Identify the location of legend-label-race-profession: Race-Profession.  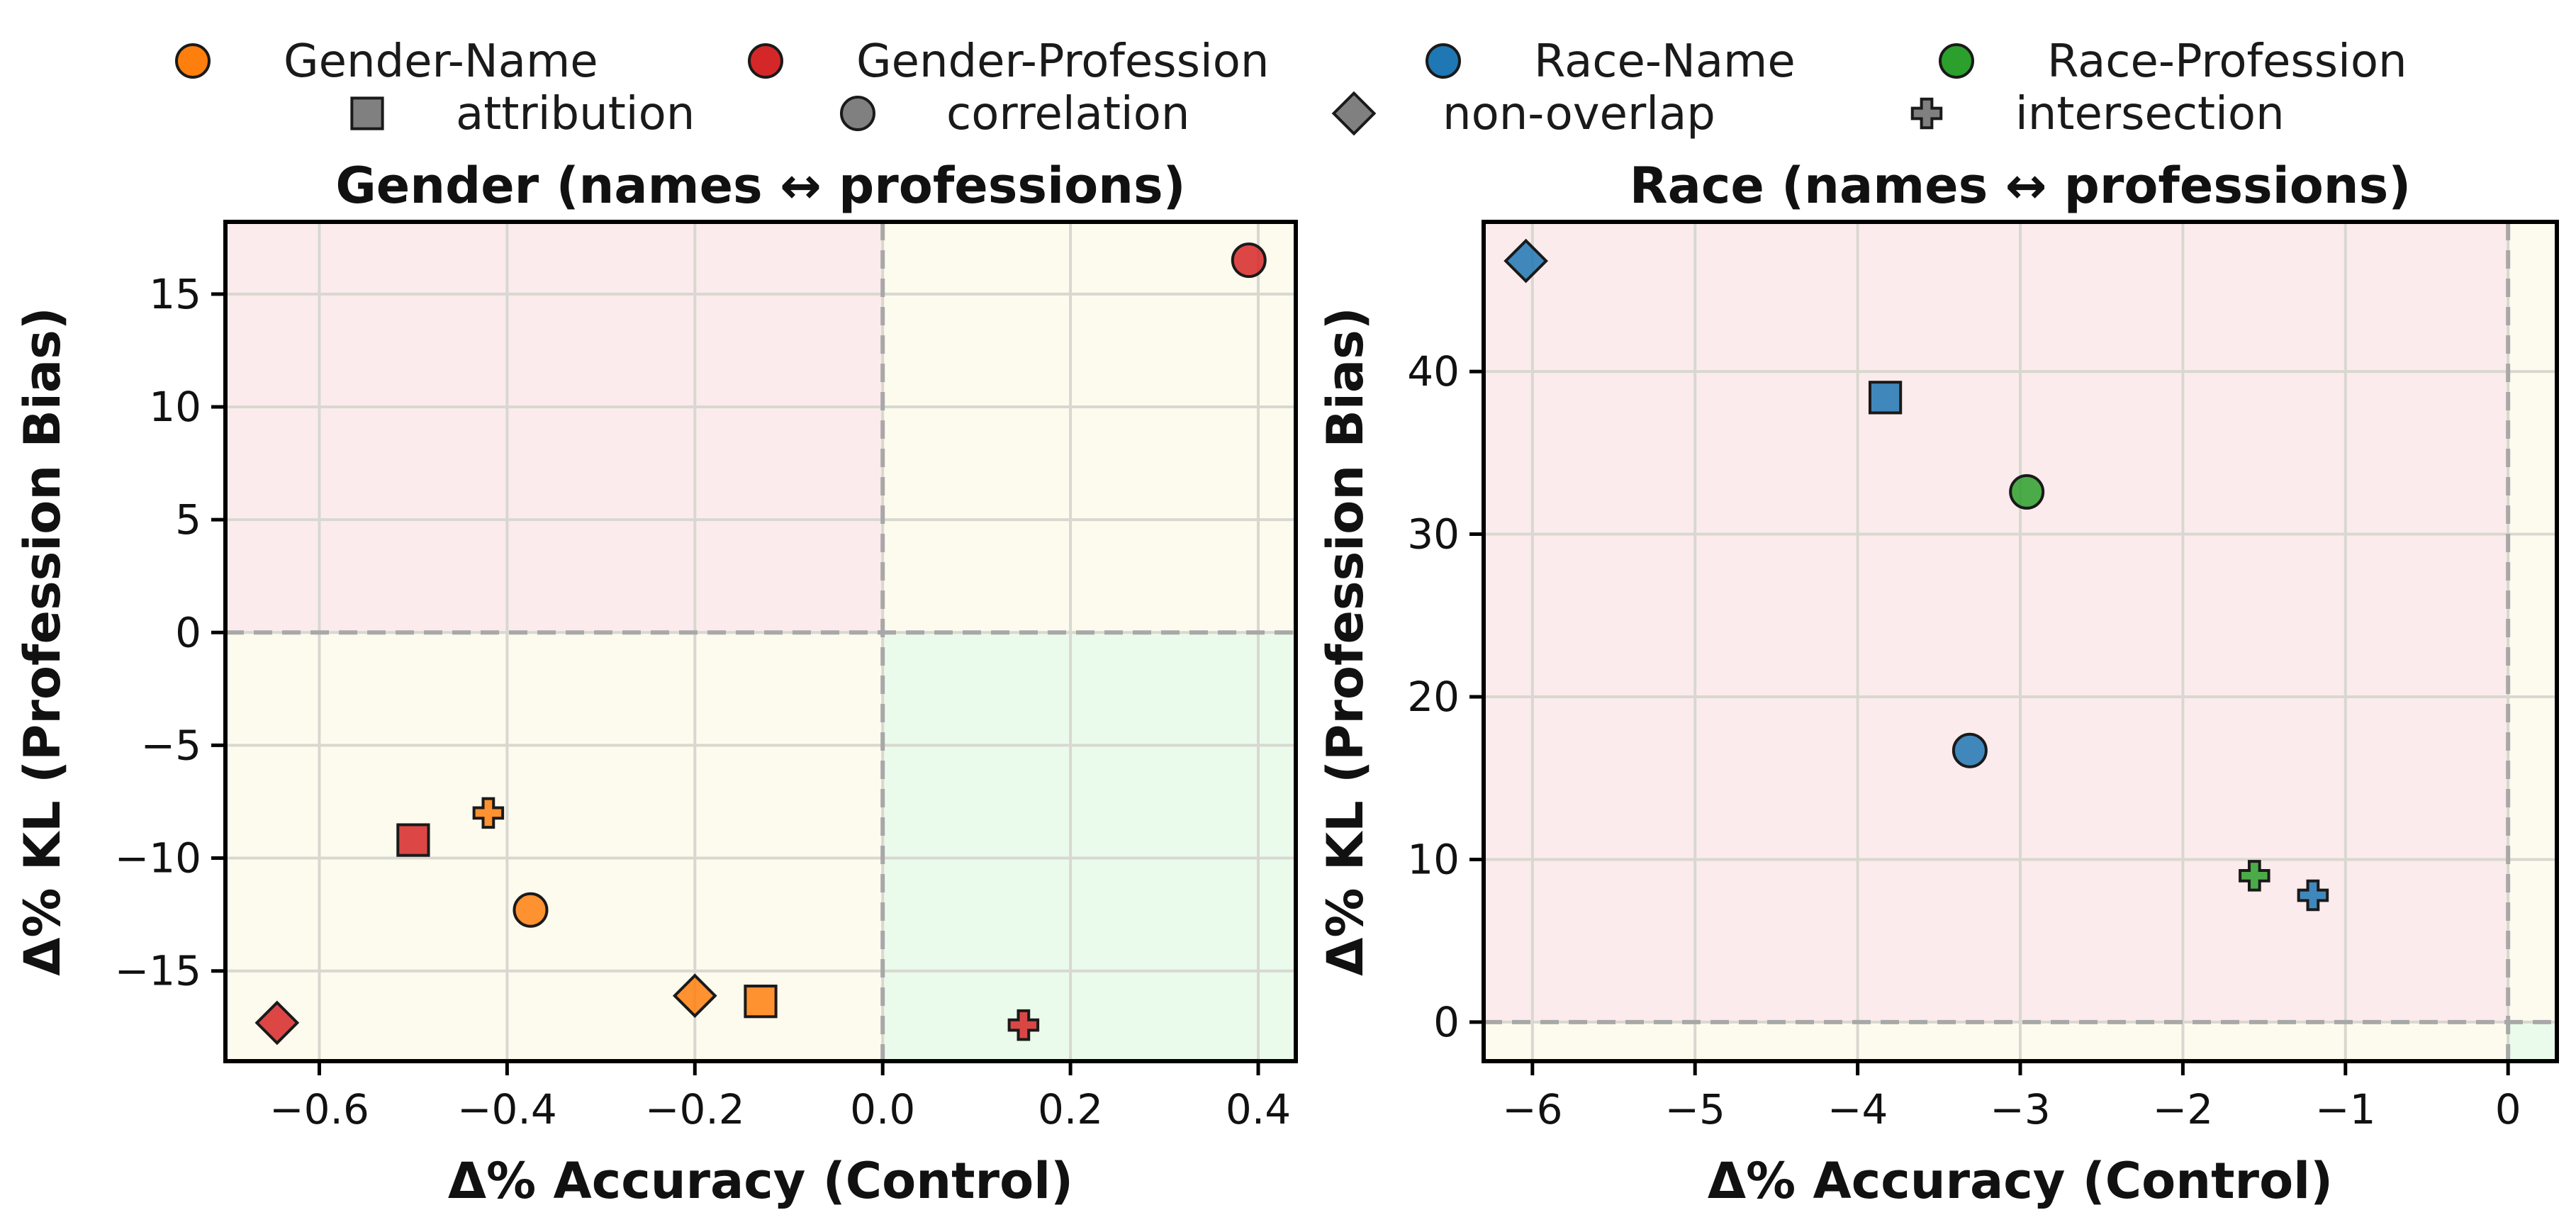
(2227, 62).